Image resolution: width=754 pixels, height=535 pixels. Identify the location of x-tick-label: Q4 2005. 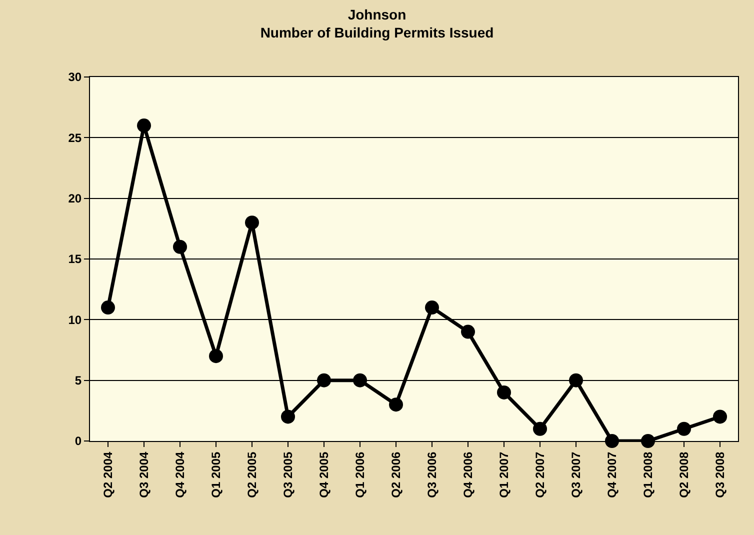
(323, 474).